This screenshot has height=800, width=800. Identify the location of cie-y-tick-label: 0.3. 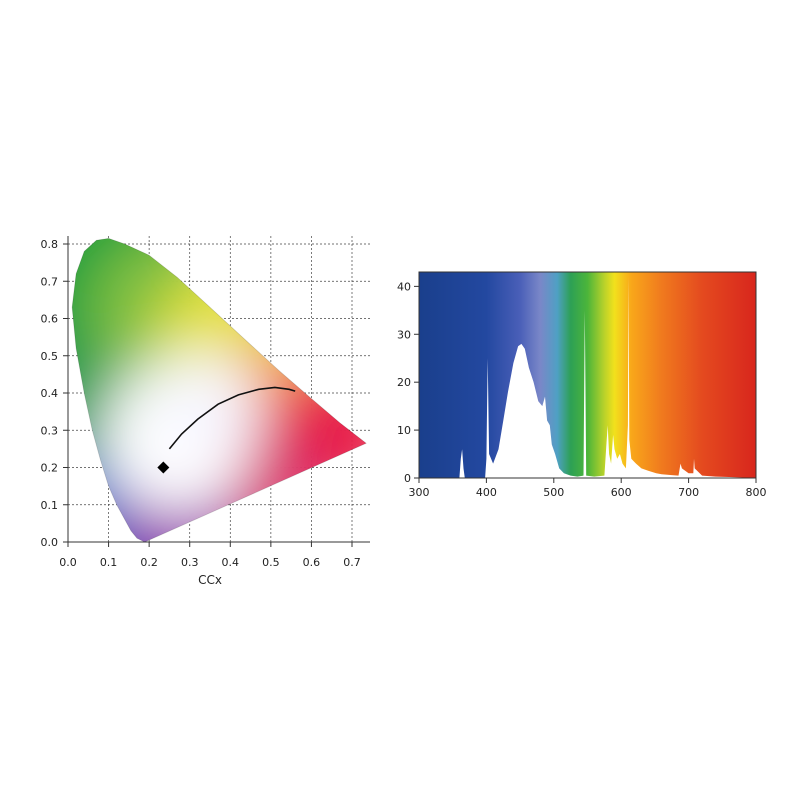
(50, 430).